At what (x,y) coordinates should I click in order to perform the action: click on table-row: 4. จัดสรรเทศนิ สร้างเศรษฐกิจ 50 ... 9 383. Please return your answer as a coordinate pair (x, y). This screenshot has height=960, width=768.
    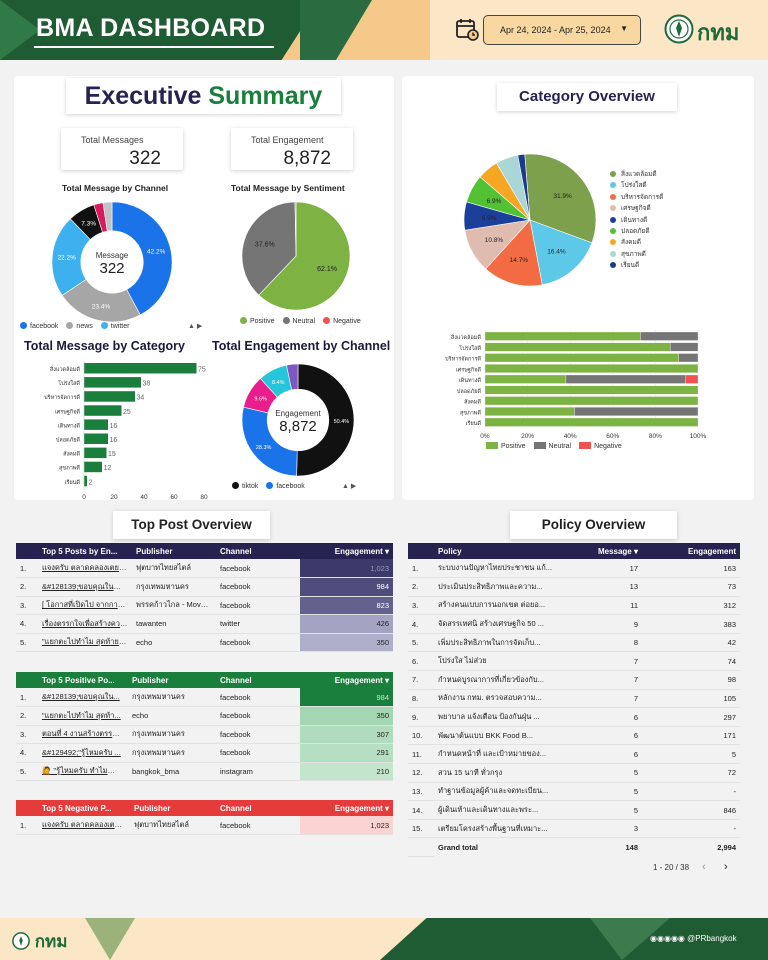
    Looking at the image, I should click on (574, 624).